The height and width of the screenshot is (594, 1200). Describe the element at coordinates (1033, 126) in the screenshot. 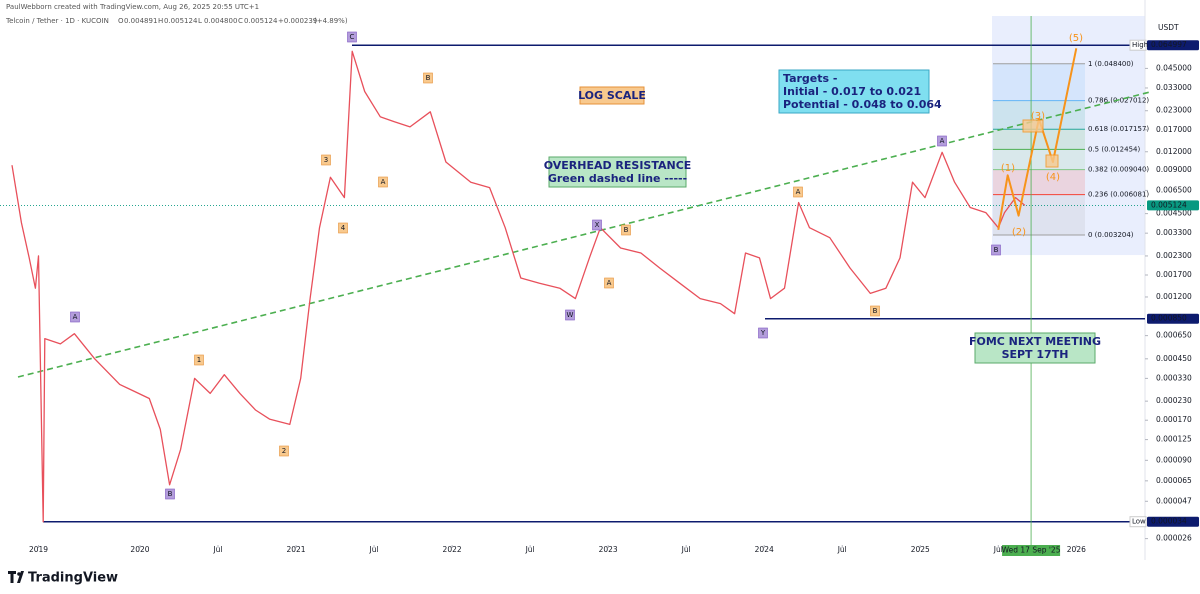

I see `wave3-box` at that location.